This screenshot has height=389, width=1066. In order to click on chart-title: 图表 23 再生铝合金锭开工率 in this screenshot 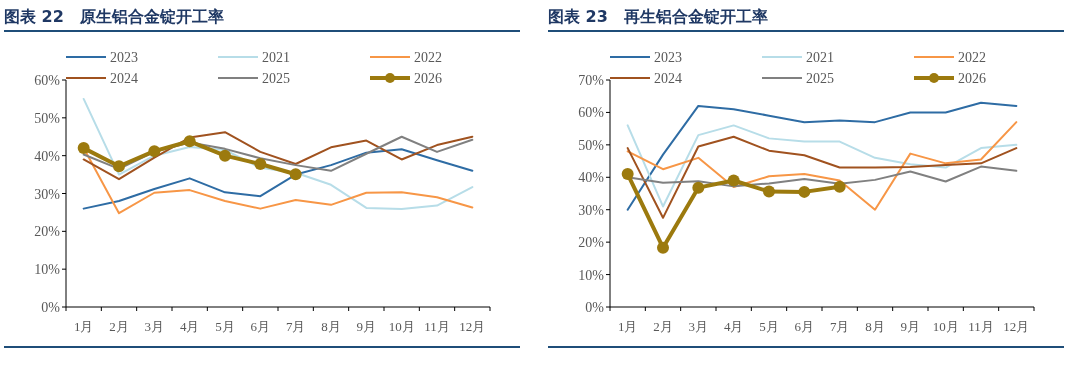, I will do `click(806, 18)`.